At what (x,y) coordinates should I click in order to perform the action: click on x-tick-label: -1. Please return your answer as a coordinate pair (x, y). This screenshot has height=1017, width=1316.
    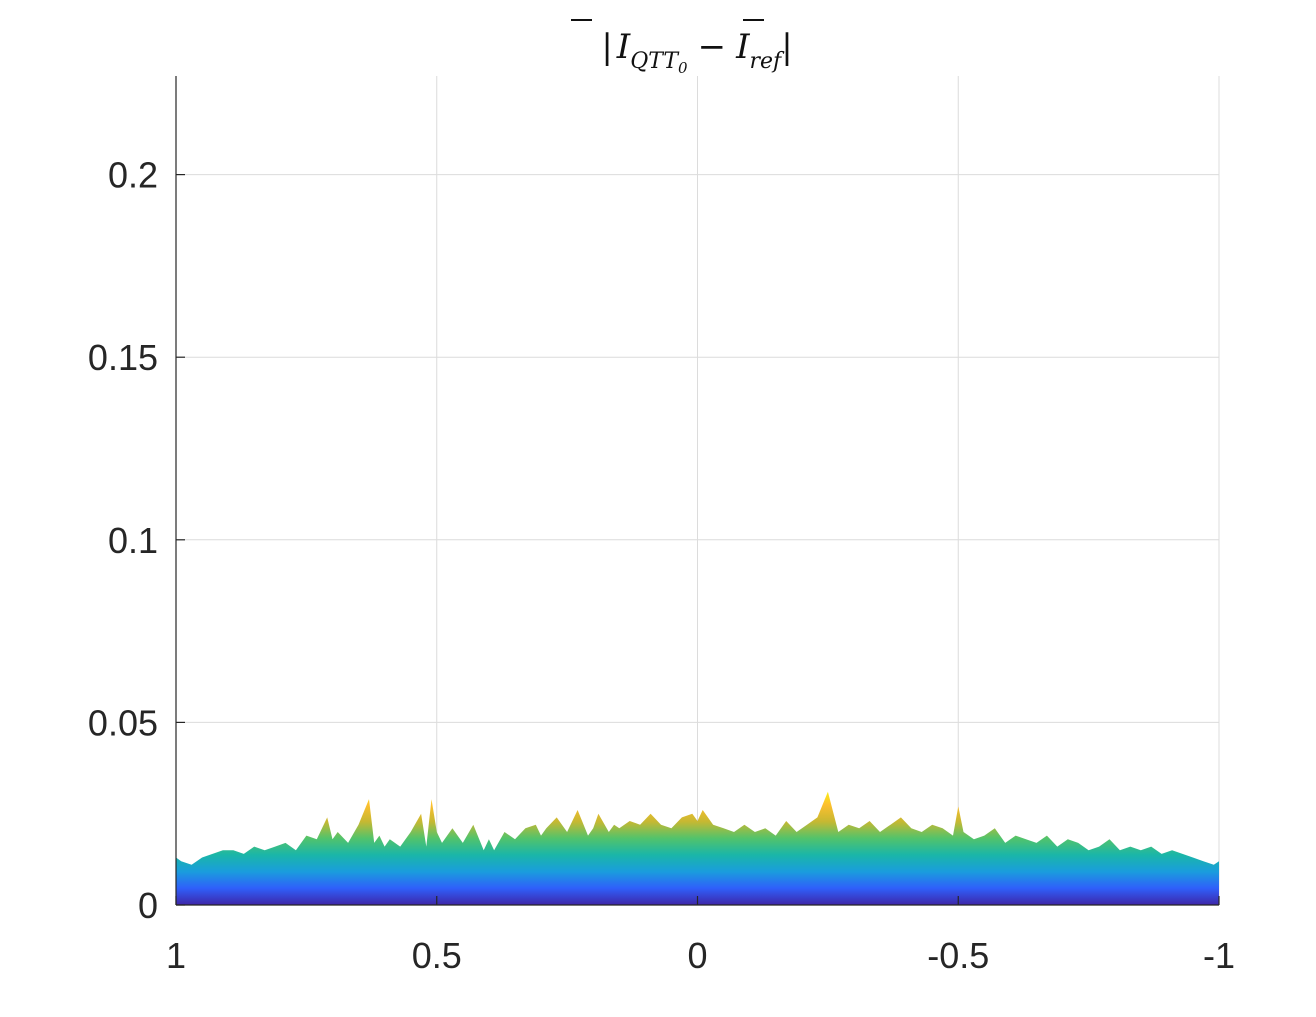
    Looking at the image, I should click on (1219, 955).